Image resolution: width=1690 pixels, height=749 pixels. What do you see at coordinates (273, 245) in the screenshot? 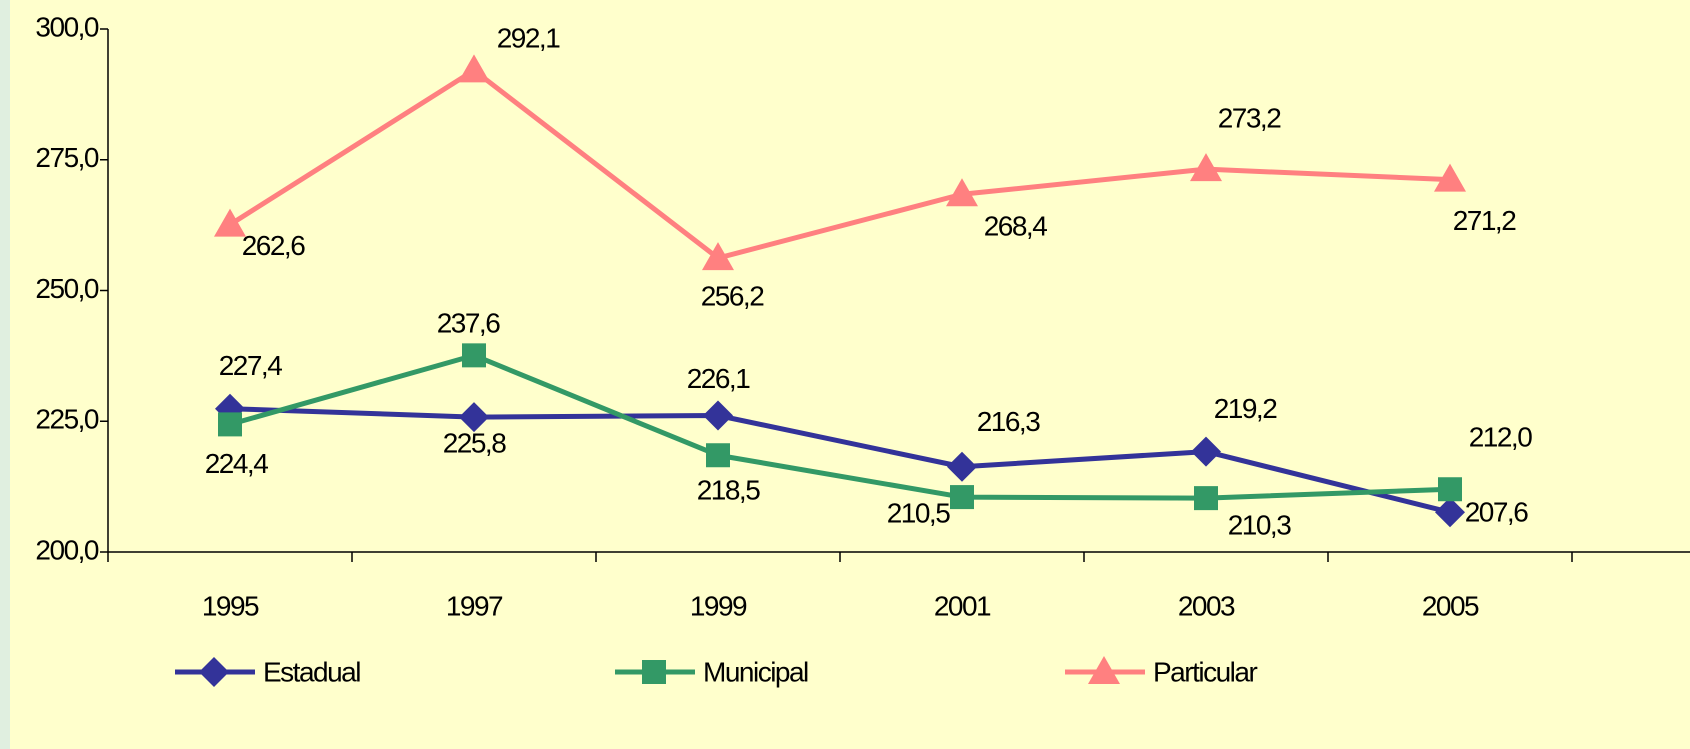
I see `data-label: 262,6` at bounding box center [273, 245].